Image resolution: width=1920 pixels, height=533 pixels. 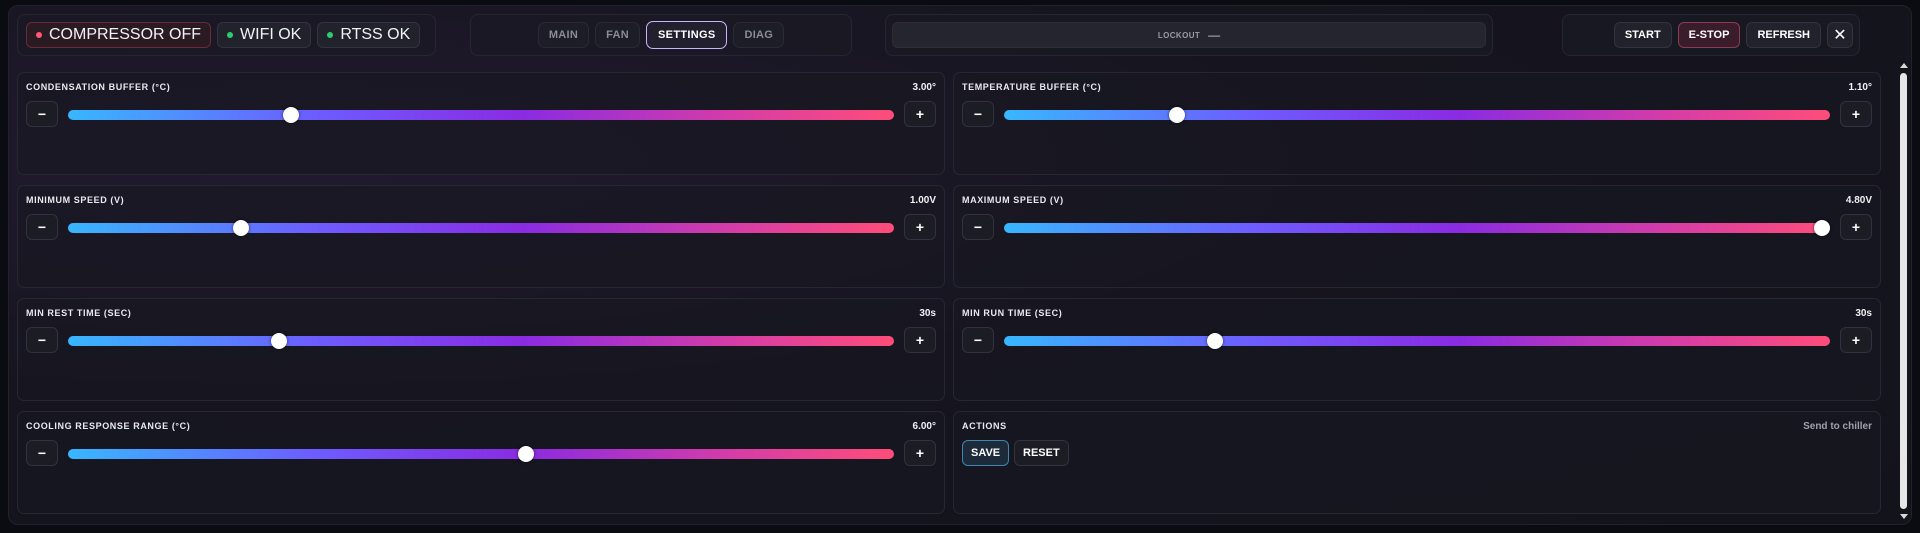 I want to click on setting-panel-condensation-buffer: CONDENSATION BUFFER (°C) 3.00° − +, so click(x=481, y=123).